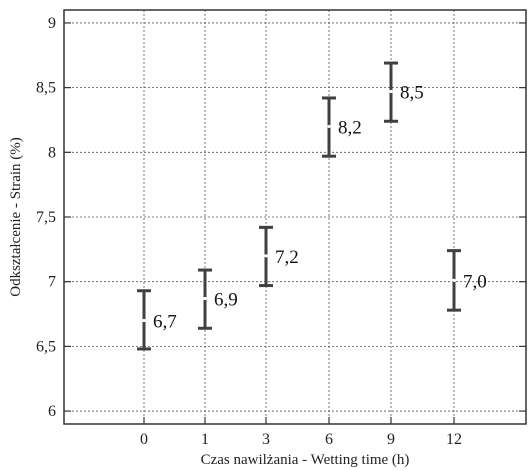 Image resolution: width=528 pixels, height=470 pixels. Describe the element at coordinates (144, 439) in the screenshot. I see `x-tick-label: 0` at that location.